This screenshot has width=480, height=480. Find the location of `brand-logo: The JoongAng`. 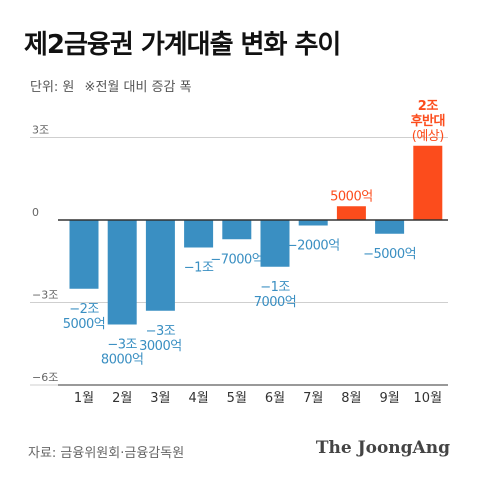

brand-logo: The JoongAng is located at coordinates (382, 448).